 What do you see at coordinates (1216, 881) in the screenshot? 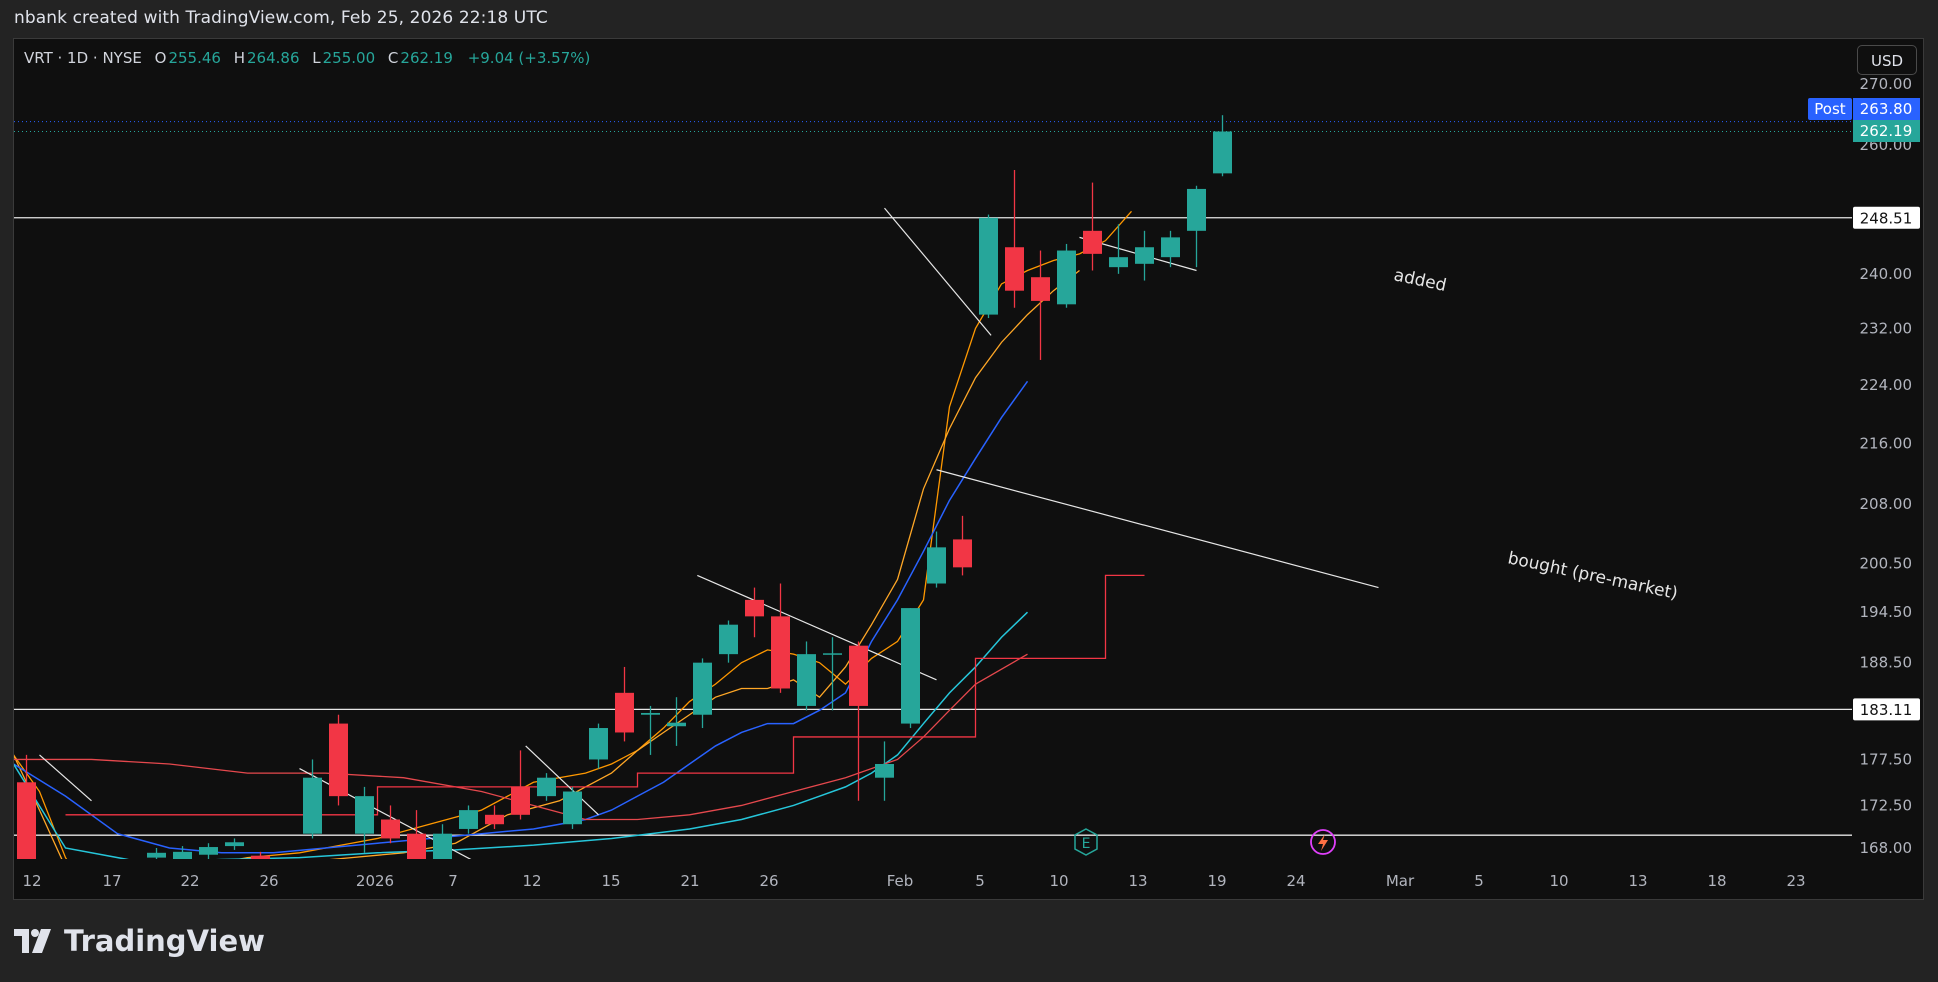
I see `x-tick-label: 19` at bounding box center [1216, 881].